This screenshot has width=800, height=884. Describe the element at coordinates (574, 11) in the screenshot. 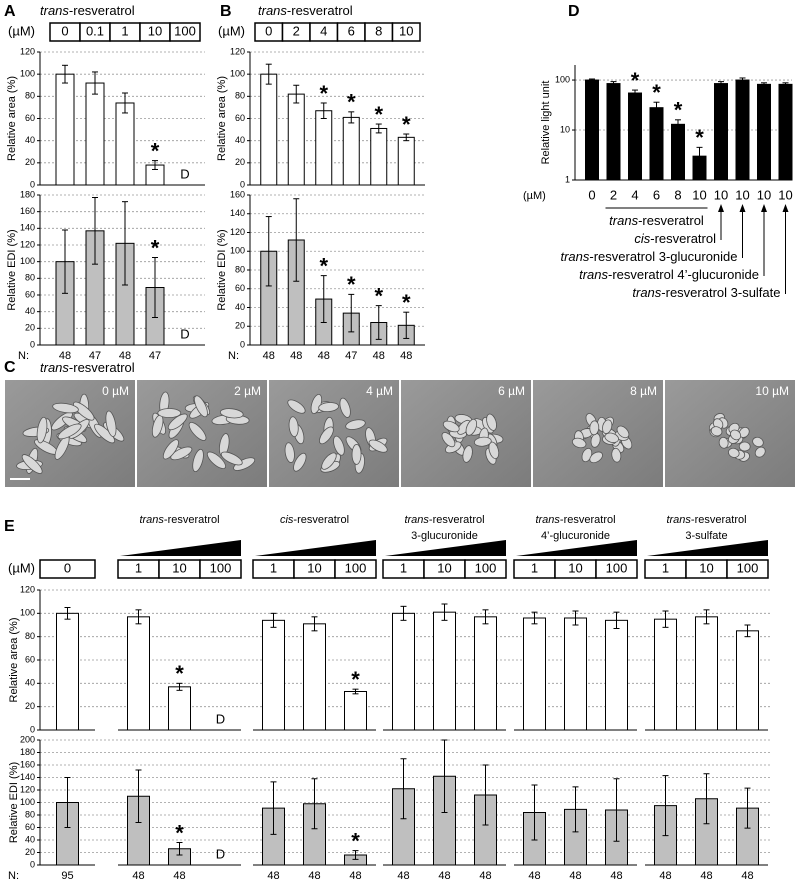

I see `panel-label: D` at that location.